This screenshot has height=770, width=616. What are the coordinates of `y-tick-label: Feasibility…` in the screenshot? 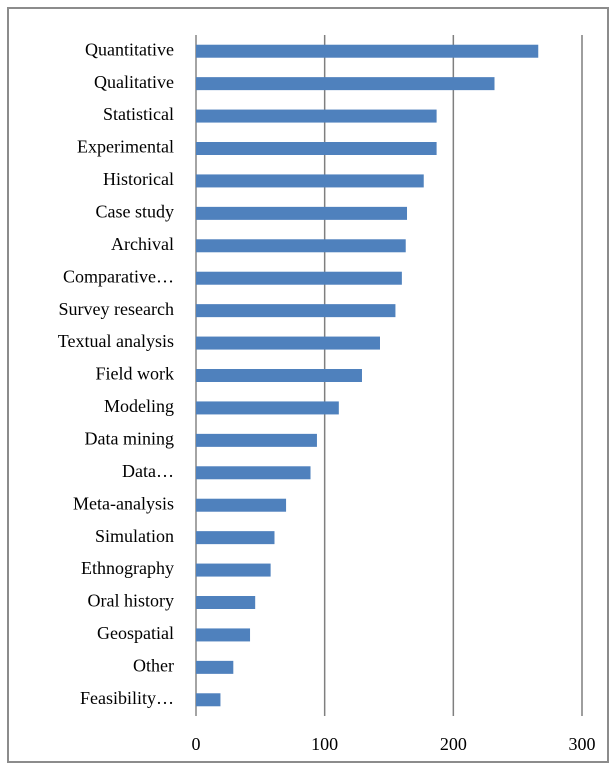 It's located at (127, 698).